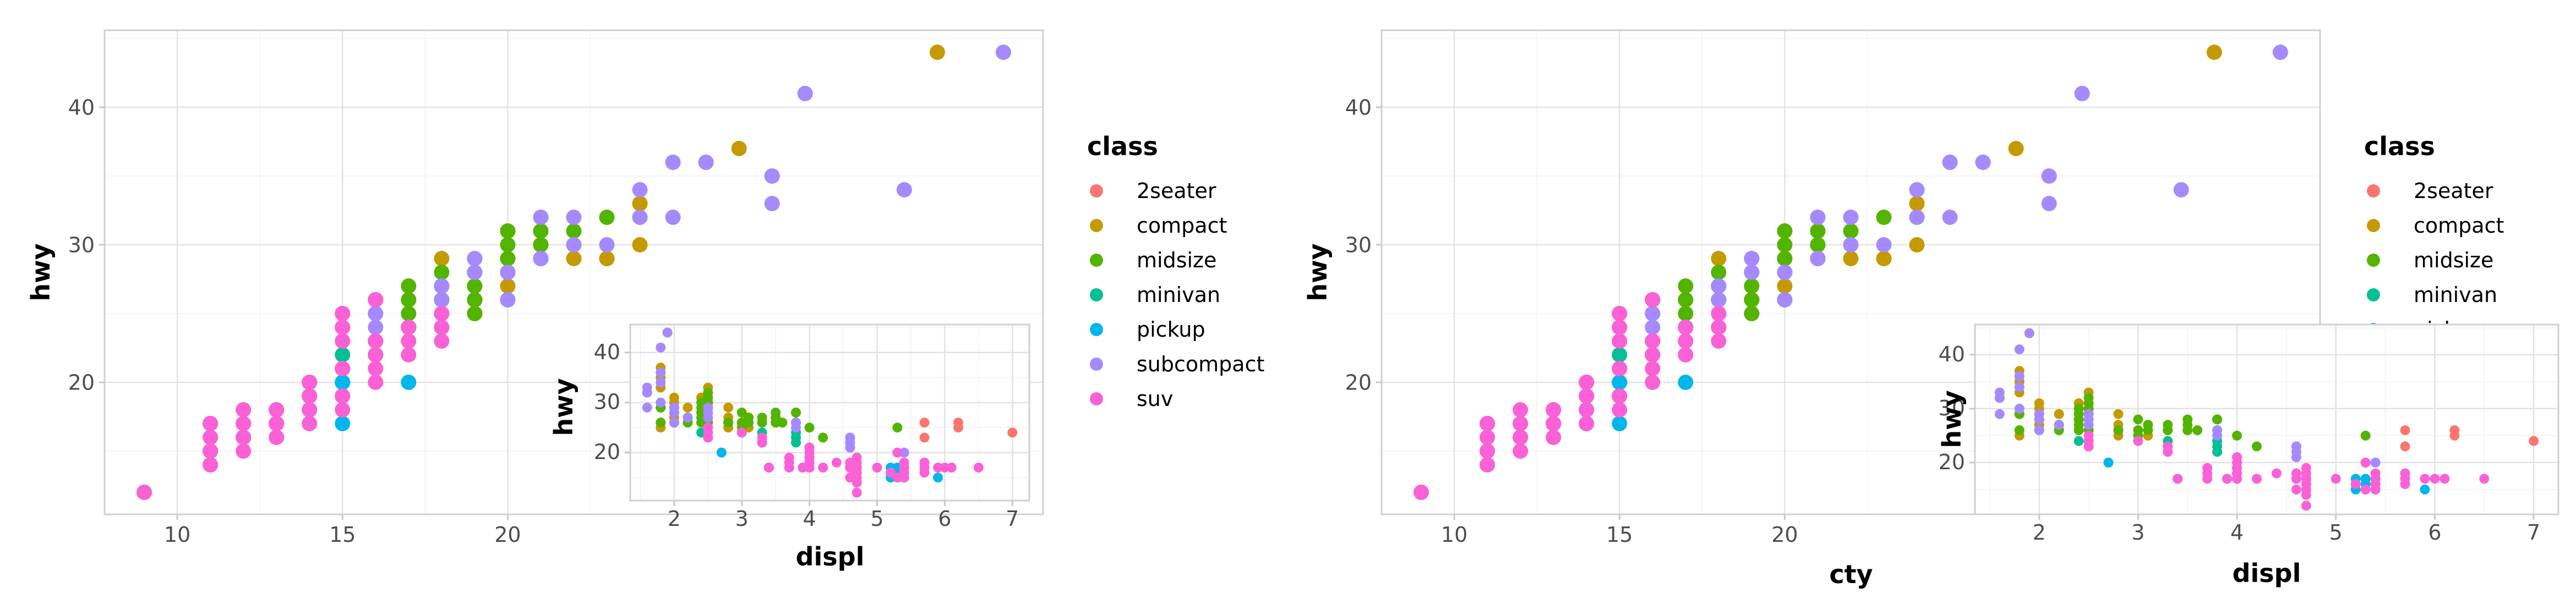  What do you see at coordinates (1178, 295) in the screenshot?
I see `legend-left-label-minivan: minivan` at bounding box center [1178, 295].